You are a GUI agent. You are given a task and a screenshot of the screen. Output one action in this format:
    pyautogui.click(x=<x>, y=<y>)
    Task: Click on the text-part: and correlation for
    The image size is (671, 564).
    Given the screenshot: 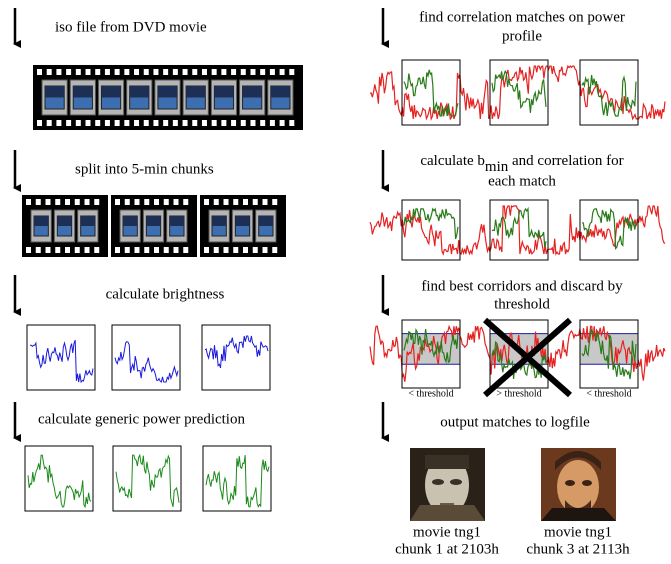 What is the action you would take?
    pyautogui.click(x=565, y=161)
    